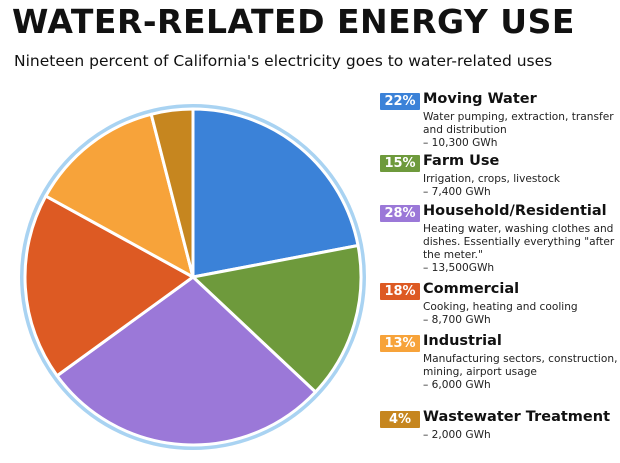 The image size is (620, 463). Describe the element at coordinates (461, 161) in the screenshot. I see `legend-label: Farm Use` at that location.